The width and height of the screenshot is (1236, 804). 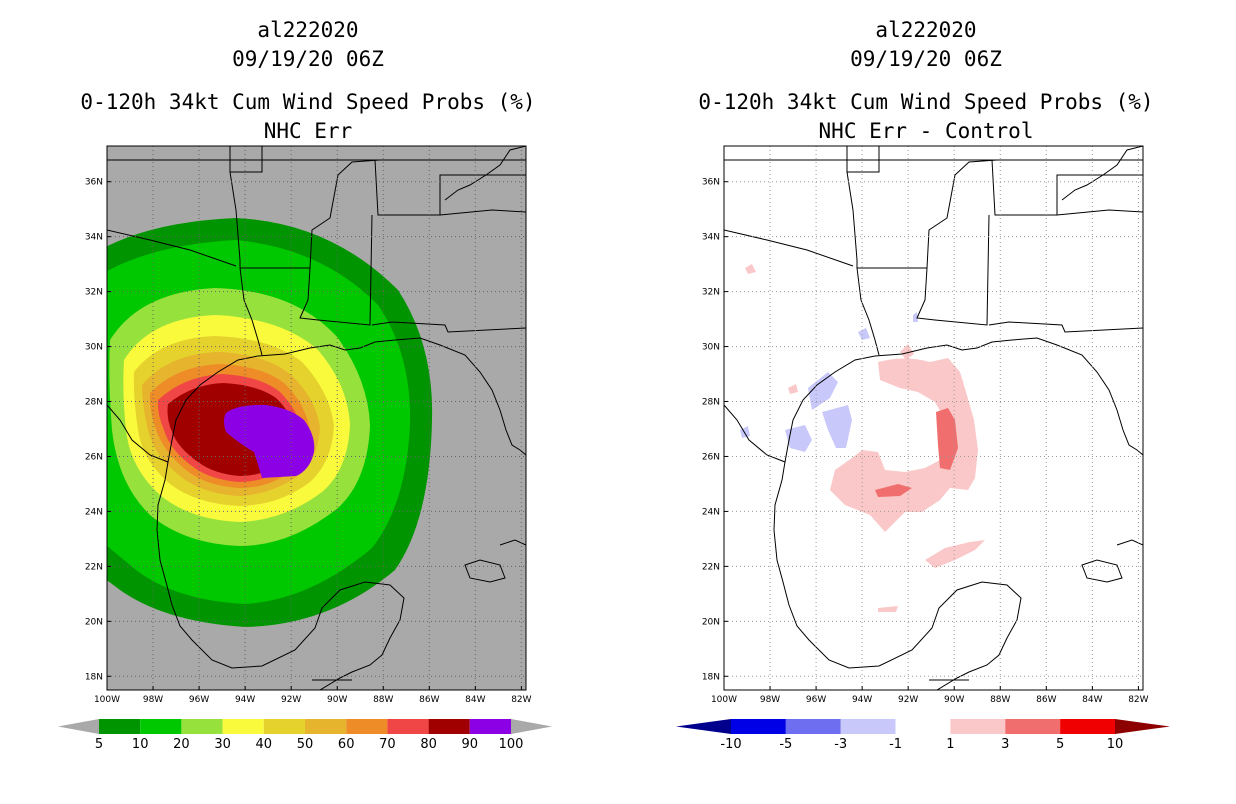 What do you see at coordinates (864, 334) in the screenshot?
I see `diff-negative-e` at bounding box center [864, 334].